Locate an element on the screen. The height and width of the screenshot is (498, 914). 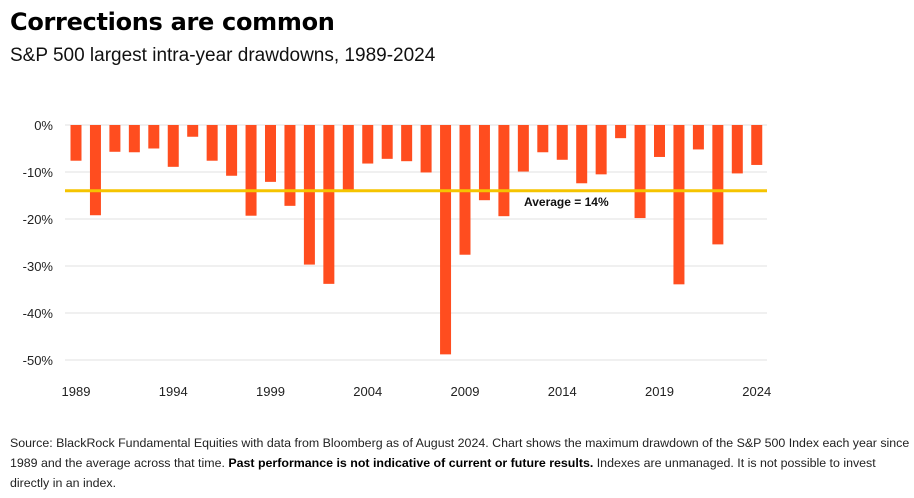
average-line-group: Average = 14% is located at coordinates (416, 199).